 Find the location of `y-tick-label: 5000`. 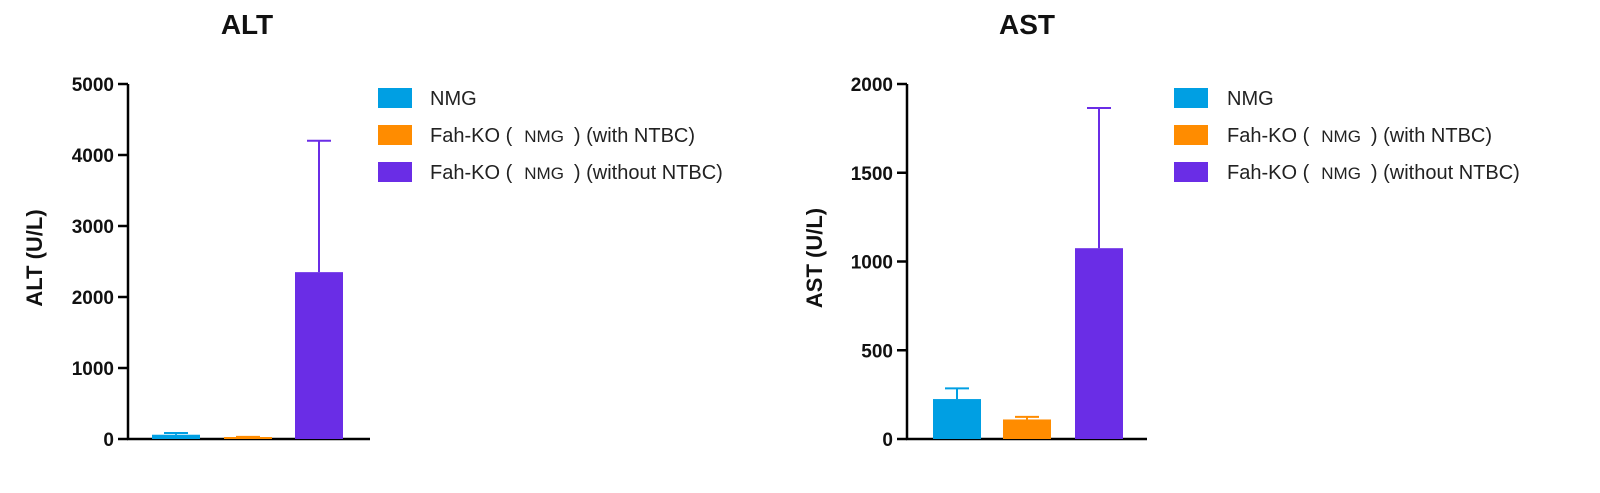

y-tick-label: 5000 is located at coordinates (93, 85).